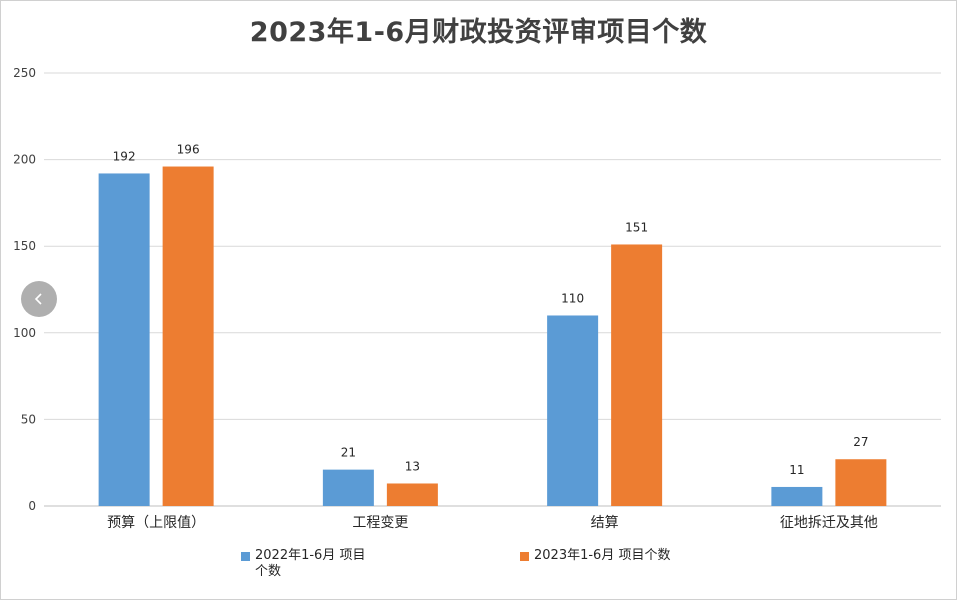  I want to click on y-tick-label: 200, so click(24, 160).